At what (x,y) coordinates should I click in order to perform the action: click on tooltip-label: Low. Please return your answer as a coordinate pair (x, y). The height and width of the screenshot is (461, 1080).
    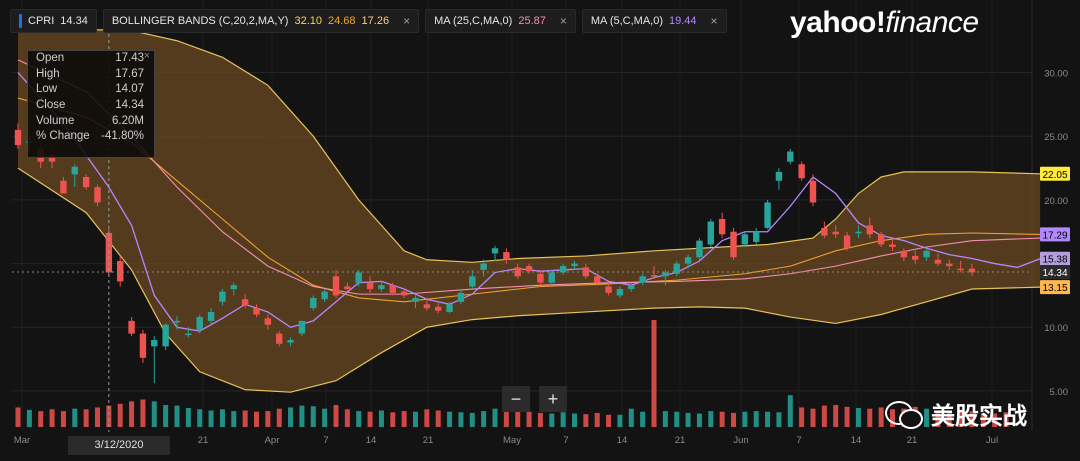
    Looking at the image, I should click on (47, 89).